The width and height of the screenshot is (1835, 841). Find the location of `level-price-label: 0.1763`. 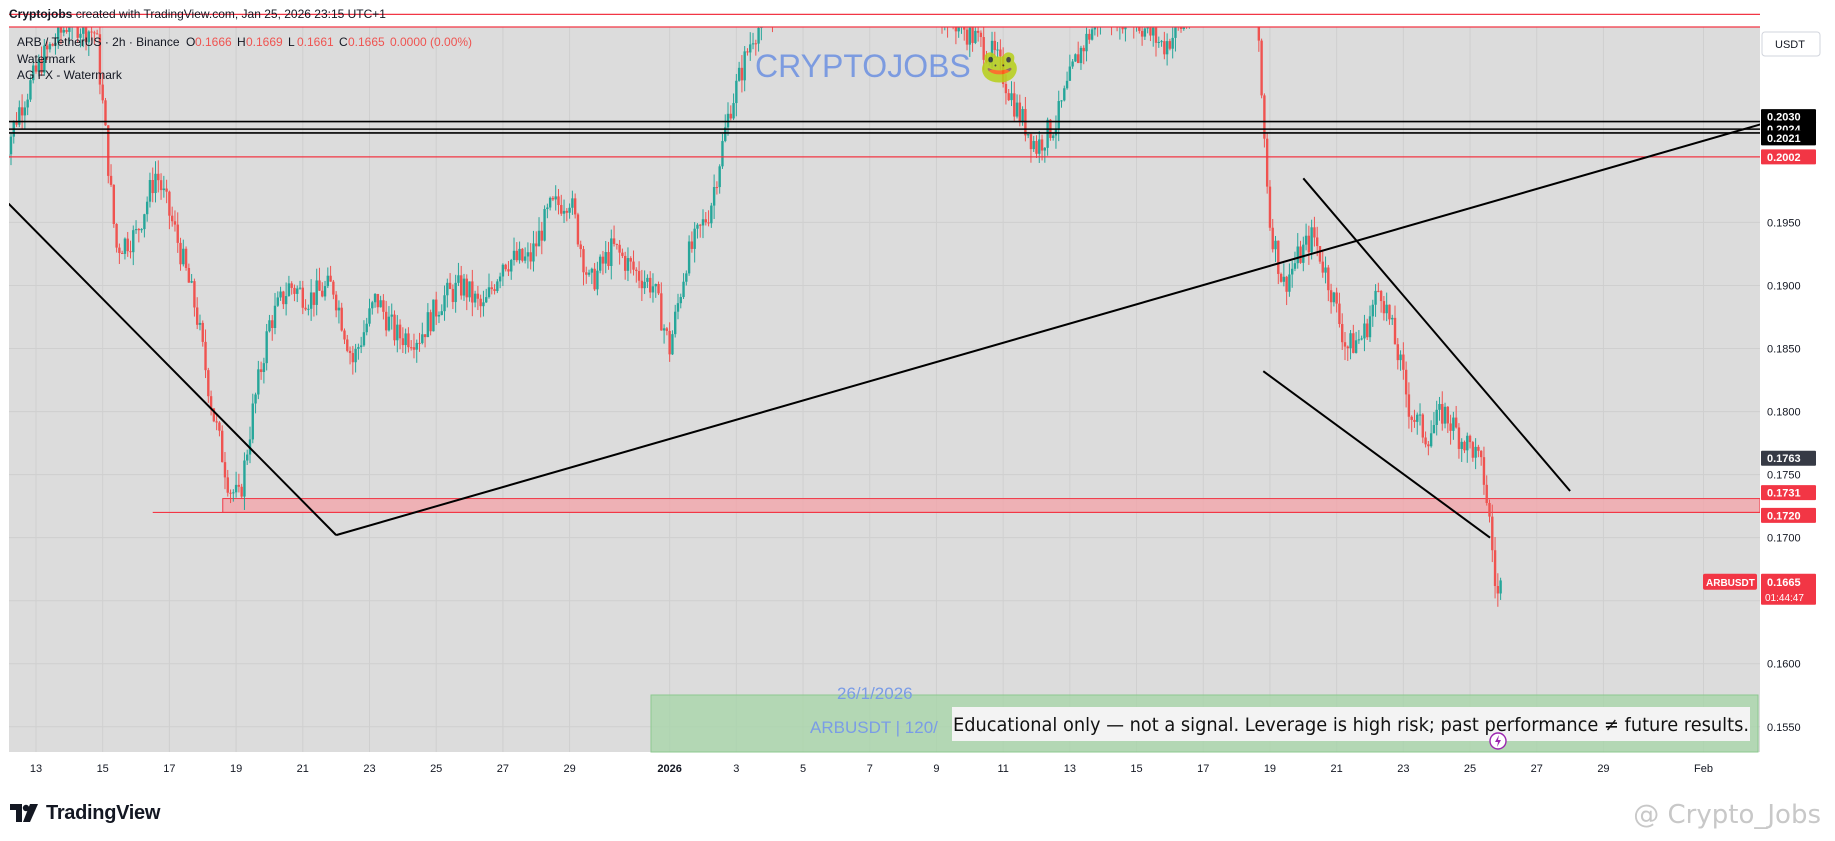

level-price-label: 0.1763 is located at coordinates (1784, 459).